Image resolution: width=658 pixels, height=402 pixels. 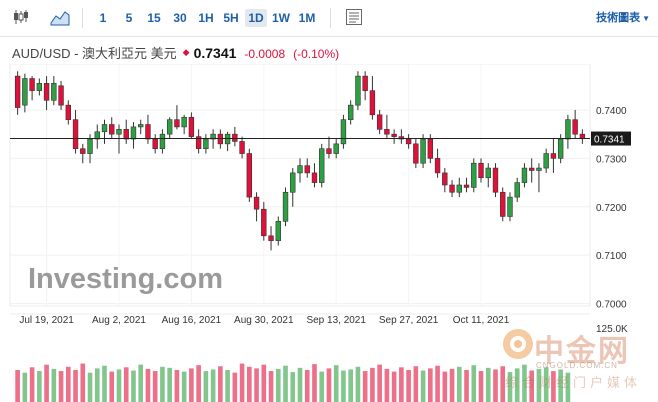 I want to click on watermark-subtitle: 综合财经门户媒体, so click(x=573, y=383).